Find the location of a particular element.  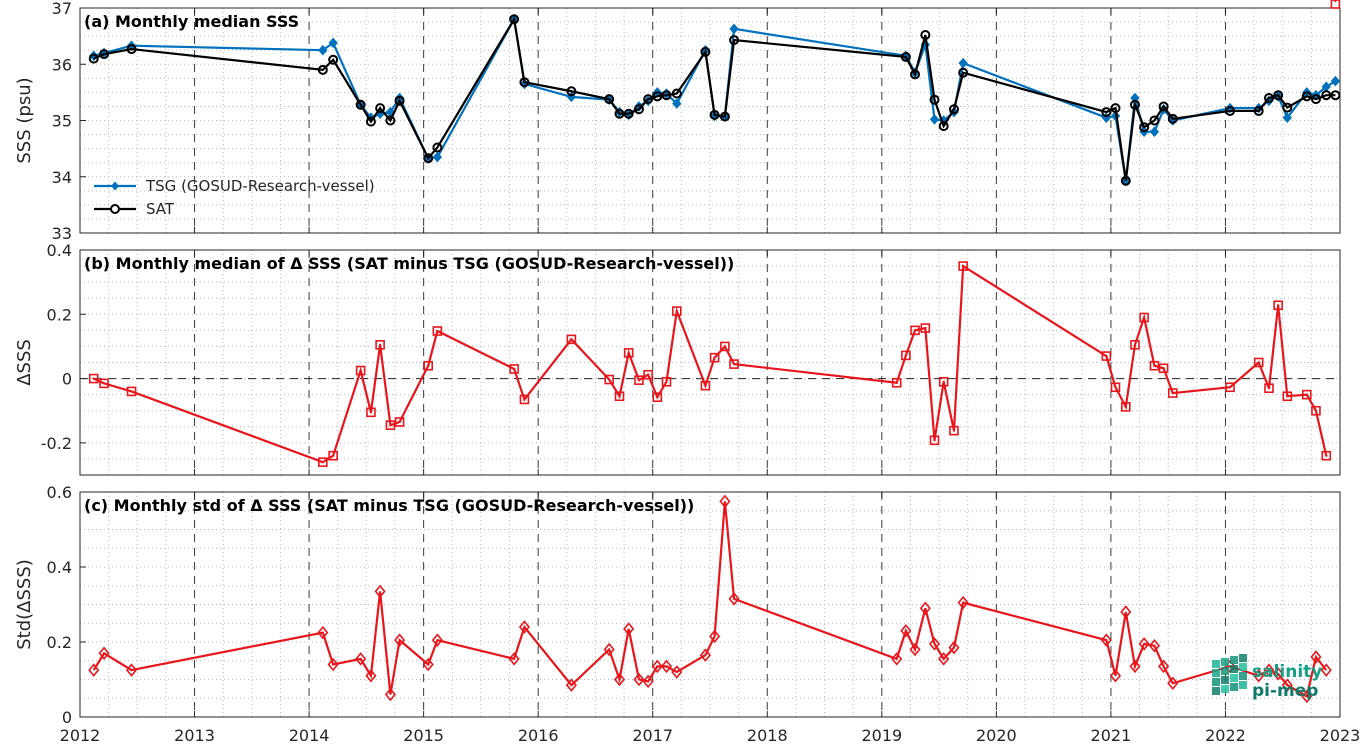

y-tick-label: 33 is located at coordinates (62, 233).